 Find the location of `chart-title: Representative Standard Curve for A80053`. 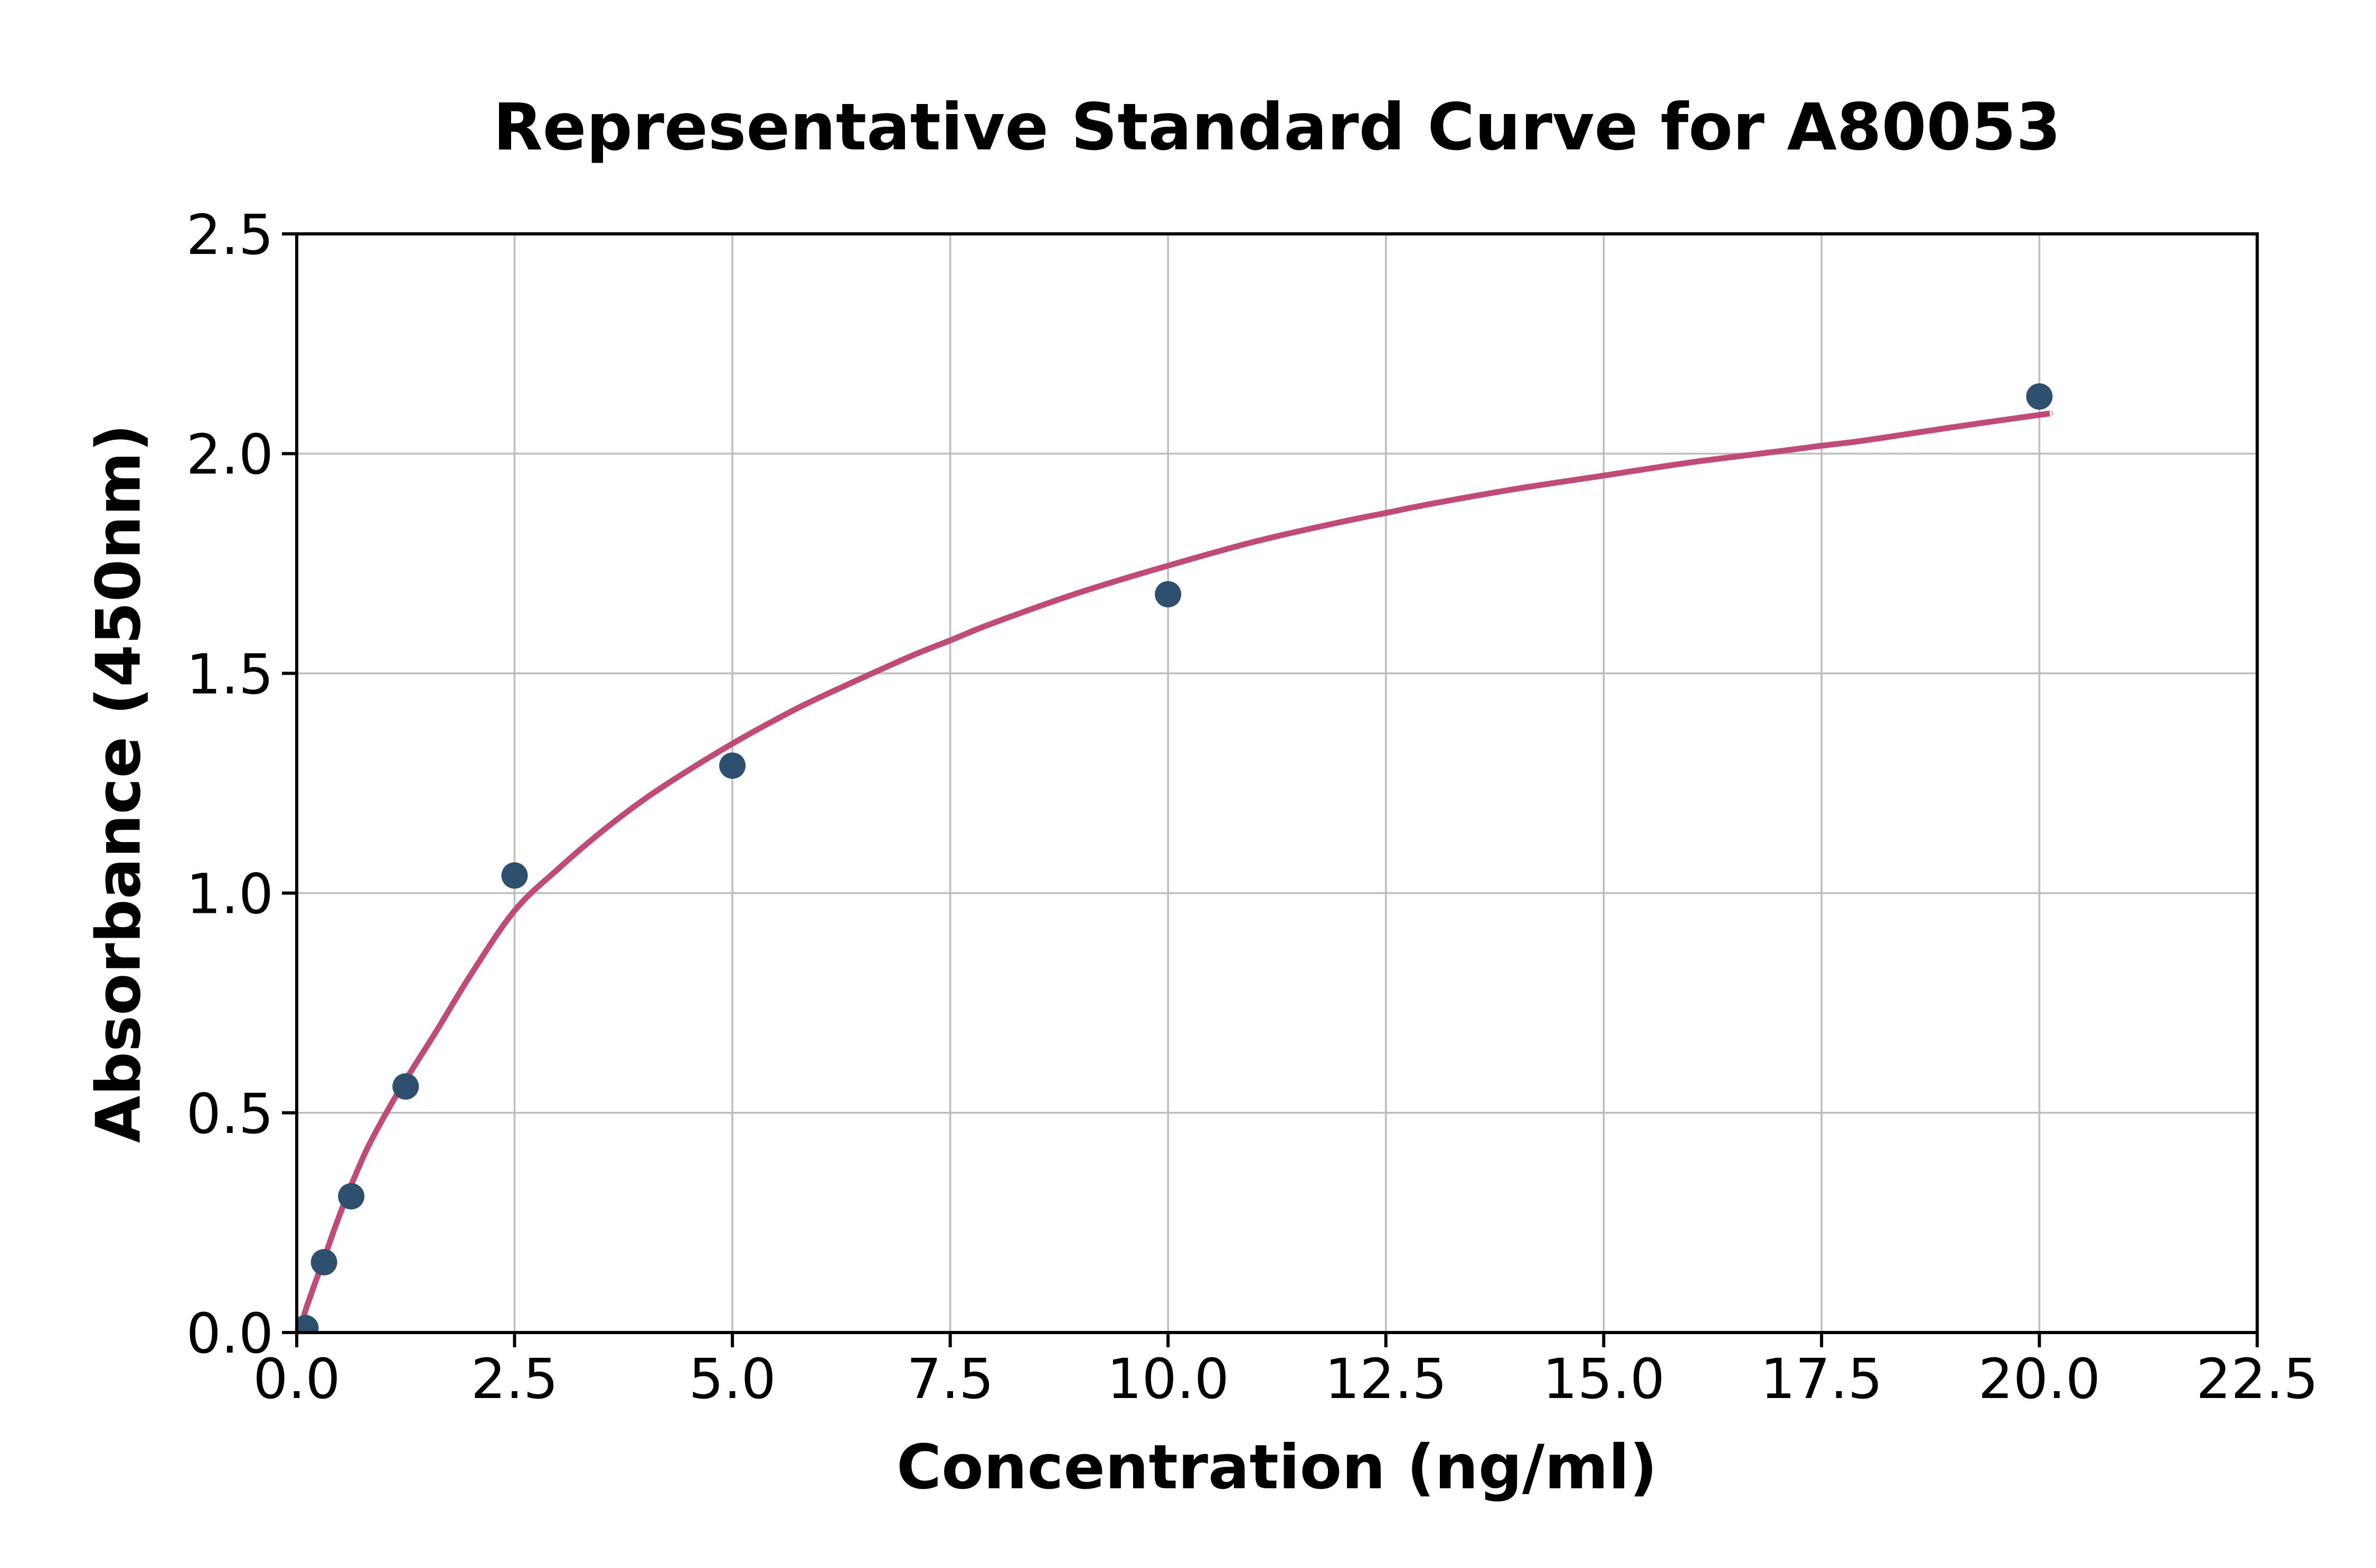

chart-title: Representative Standard Curve for A80053 is located at coordinates (1277, 128).